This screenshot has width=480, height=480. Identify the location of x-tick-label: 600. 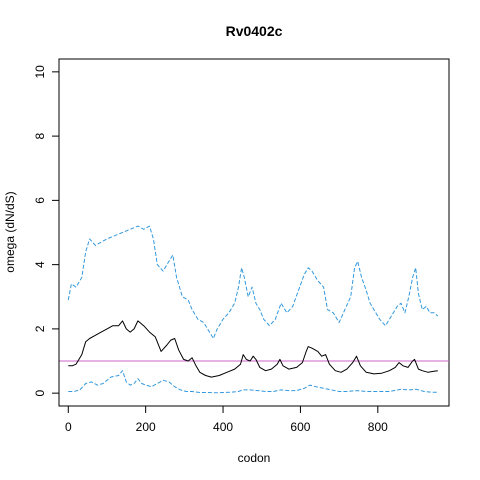
(300, 427).